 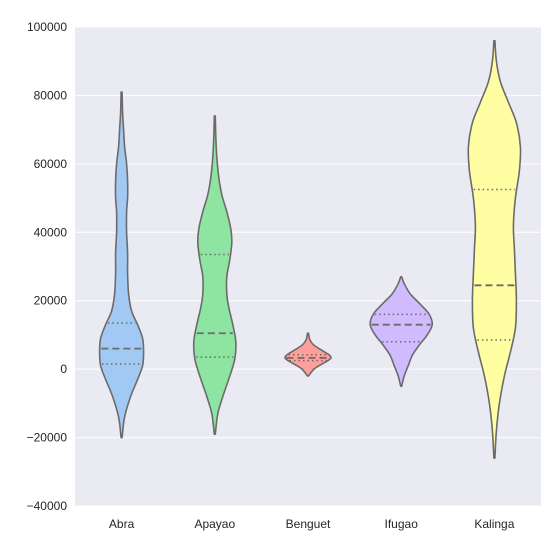 I want to click on x-tick-label: Benguet, so click(x=308, y=524).